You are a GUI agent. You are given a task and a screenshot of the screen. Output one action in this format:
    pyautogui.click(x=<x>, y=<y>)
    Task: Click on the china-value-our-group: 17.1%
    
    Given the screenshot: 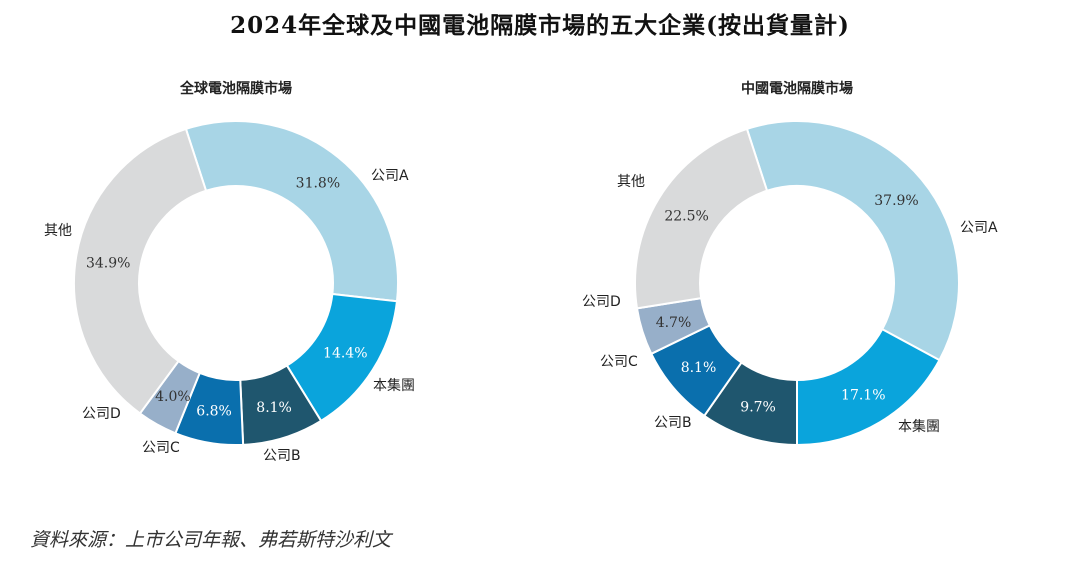 What is the action you would take?
    pyautogui.click(x=863, y=395)
    